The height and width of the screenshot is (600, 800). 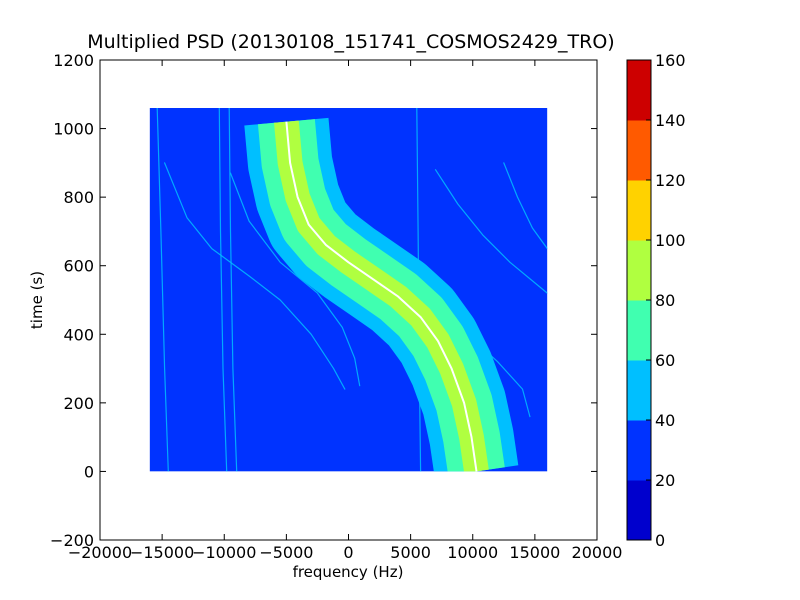 What do you see at coordinates (89, 471) in the screenshot?
I see `y-tick-label: 0` at bounding box center [89, 471].